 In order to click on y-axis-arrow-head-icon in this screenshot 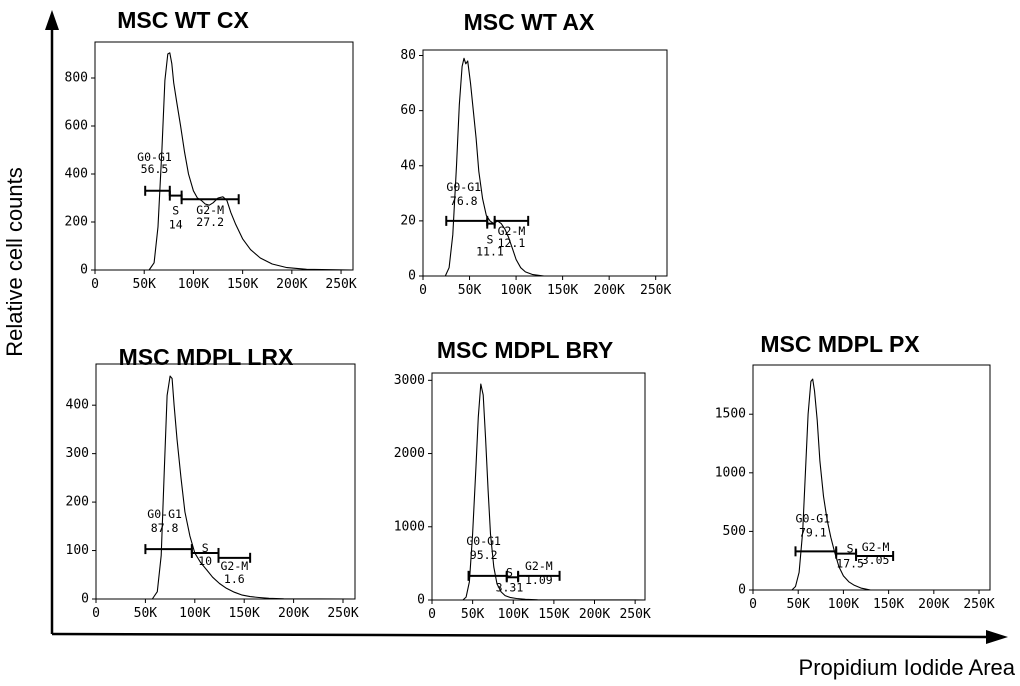, I will do `click(52, 20)`.